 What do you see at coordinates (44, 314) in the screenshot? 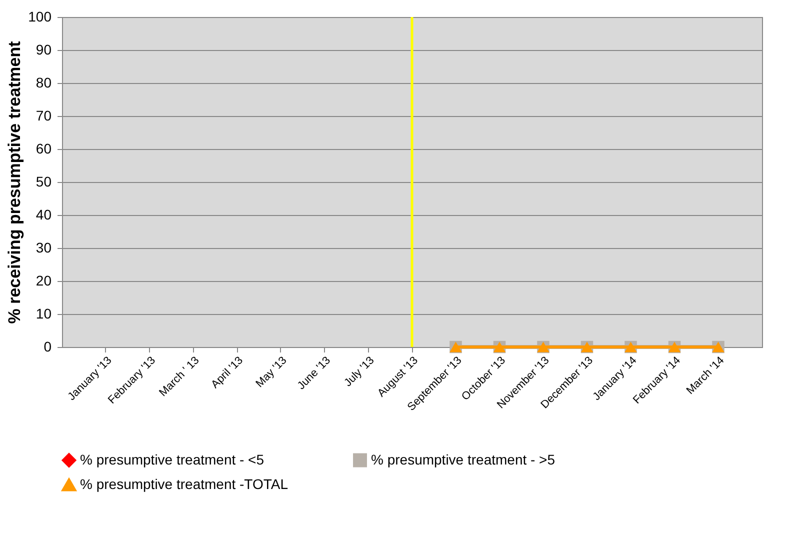
I see `y-tick-label: 10` at bounding box center [44, 314].